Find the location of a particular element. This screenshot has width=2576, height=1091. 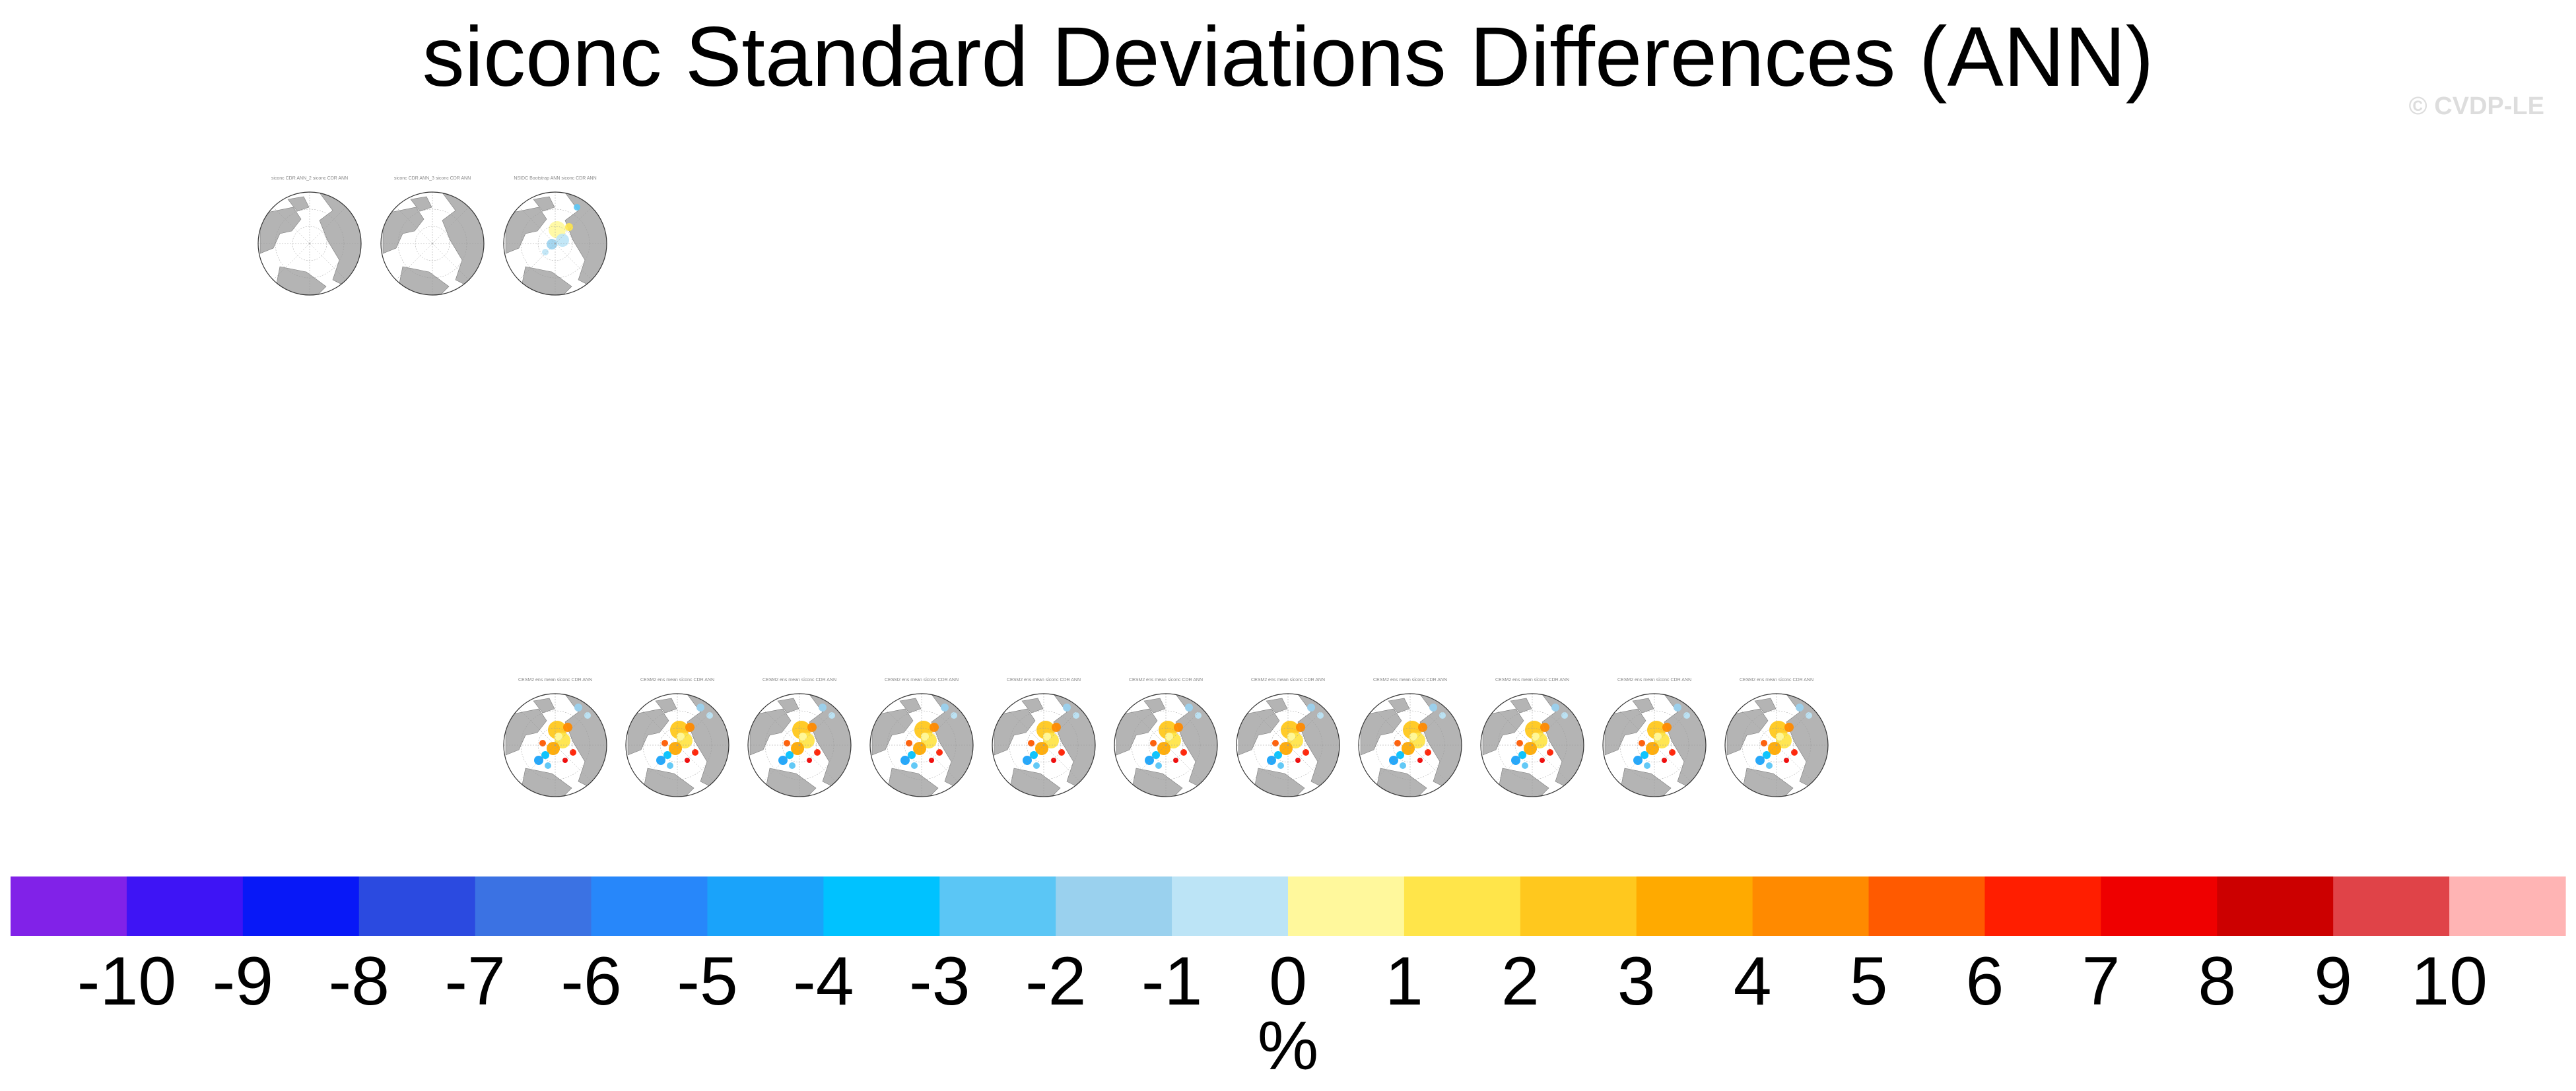

map-panel-title: siconc CDR ANN_3 siconc CDR ANN is located at coordinates (432, 178).